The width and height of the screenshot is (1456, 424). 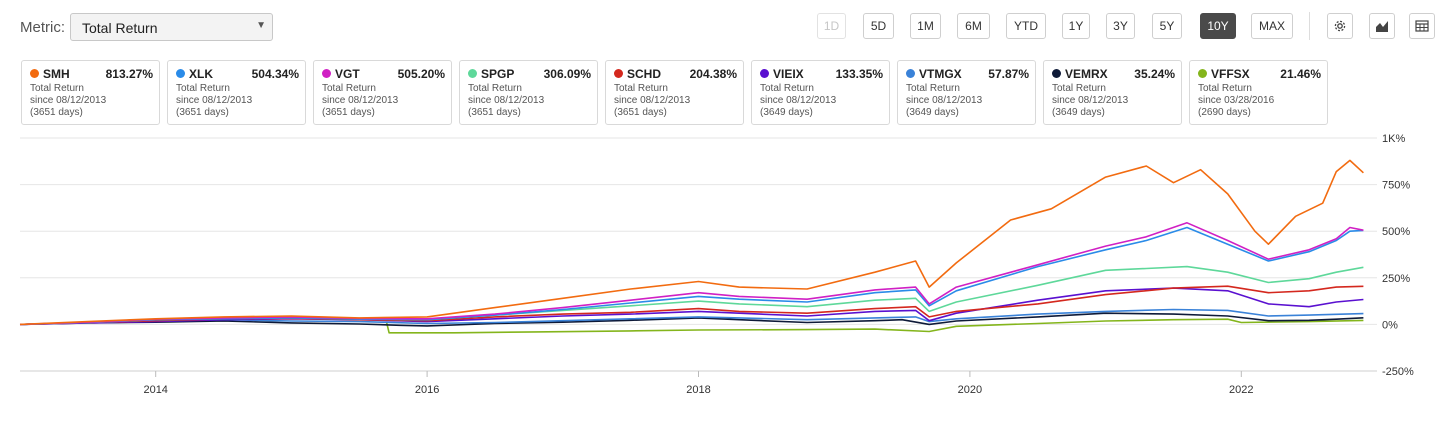 I want to click on y-tick-label: 750%, so click(x=1396, y=186).